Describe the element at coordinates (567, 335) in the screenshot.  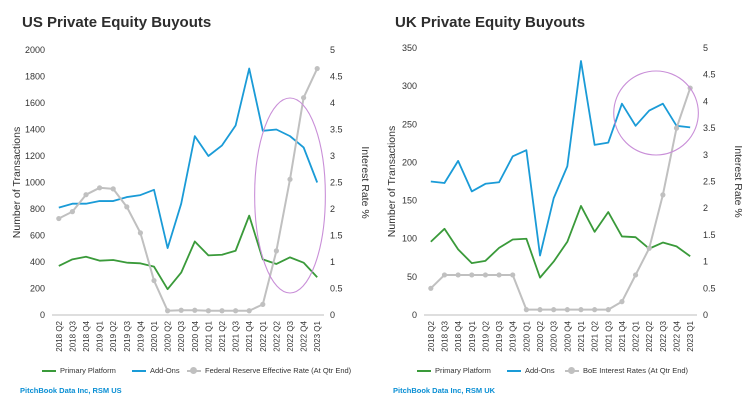
I see `uk-x-tick-label: 2020 Q4` at that location.